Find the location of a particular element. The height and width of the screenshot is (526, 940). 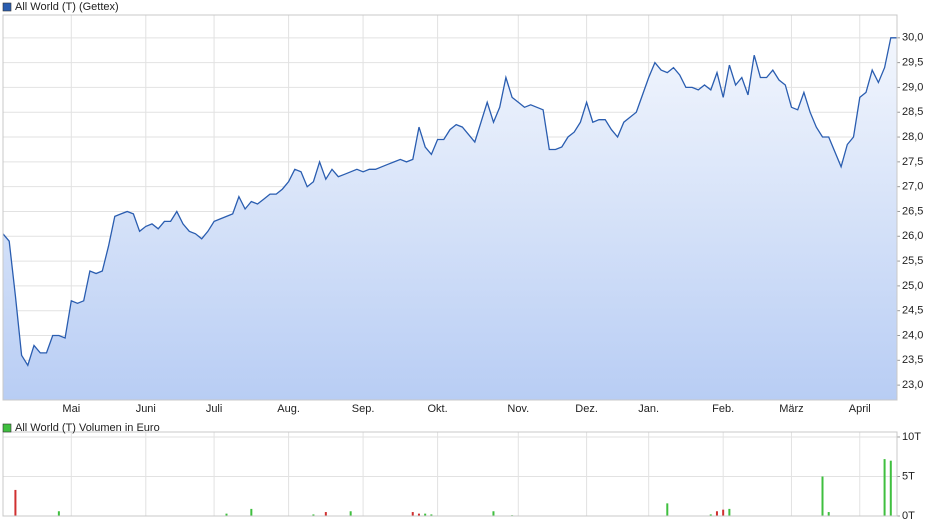

y-tick-label: 28,5 is located at coordinates (912, 112).